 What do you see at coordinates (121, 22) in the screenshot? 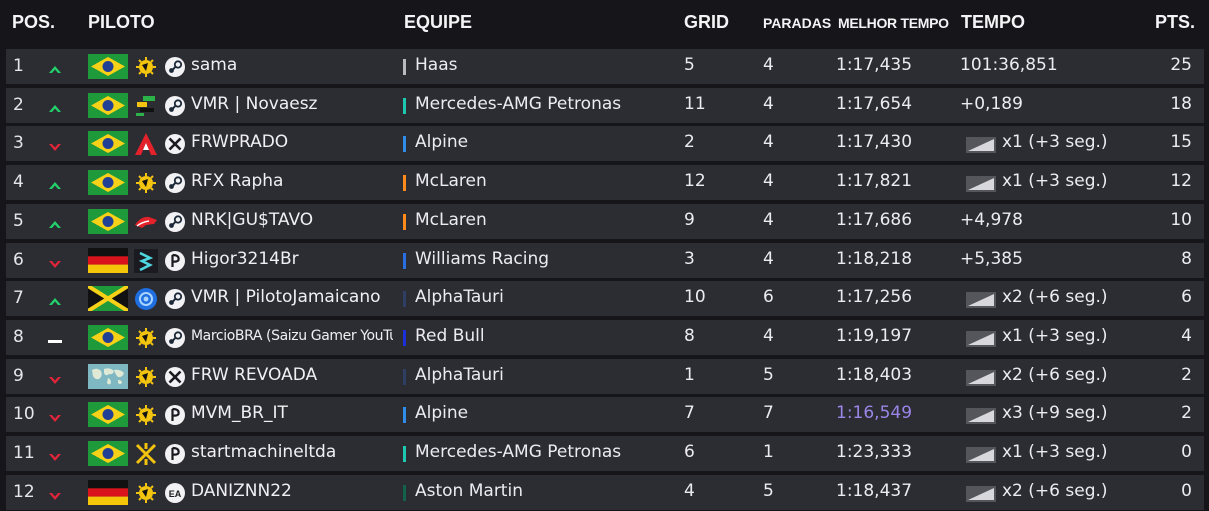
I see `header-driver: PILOTO` at bounding box center [121, 22].